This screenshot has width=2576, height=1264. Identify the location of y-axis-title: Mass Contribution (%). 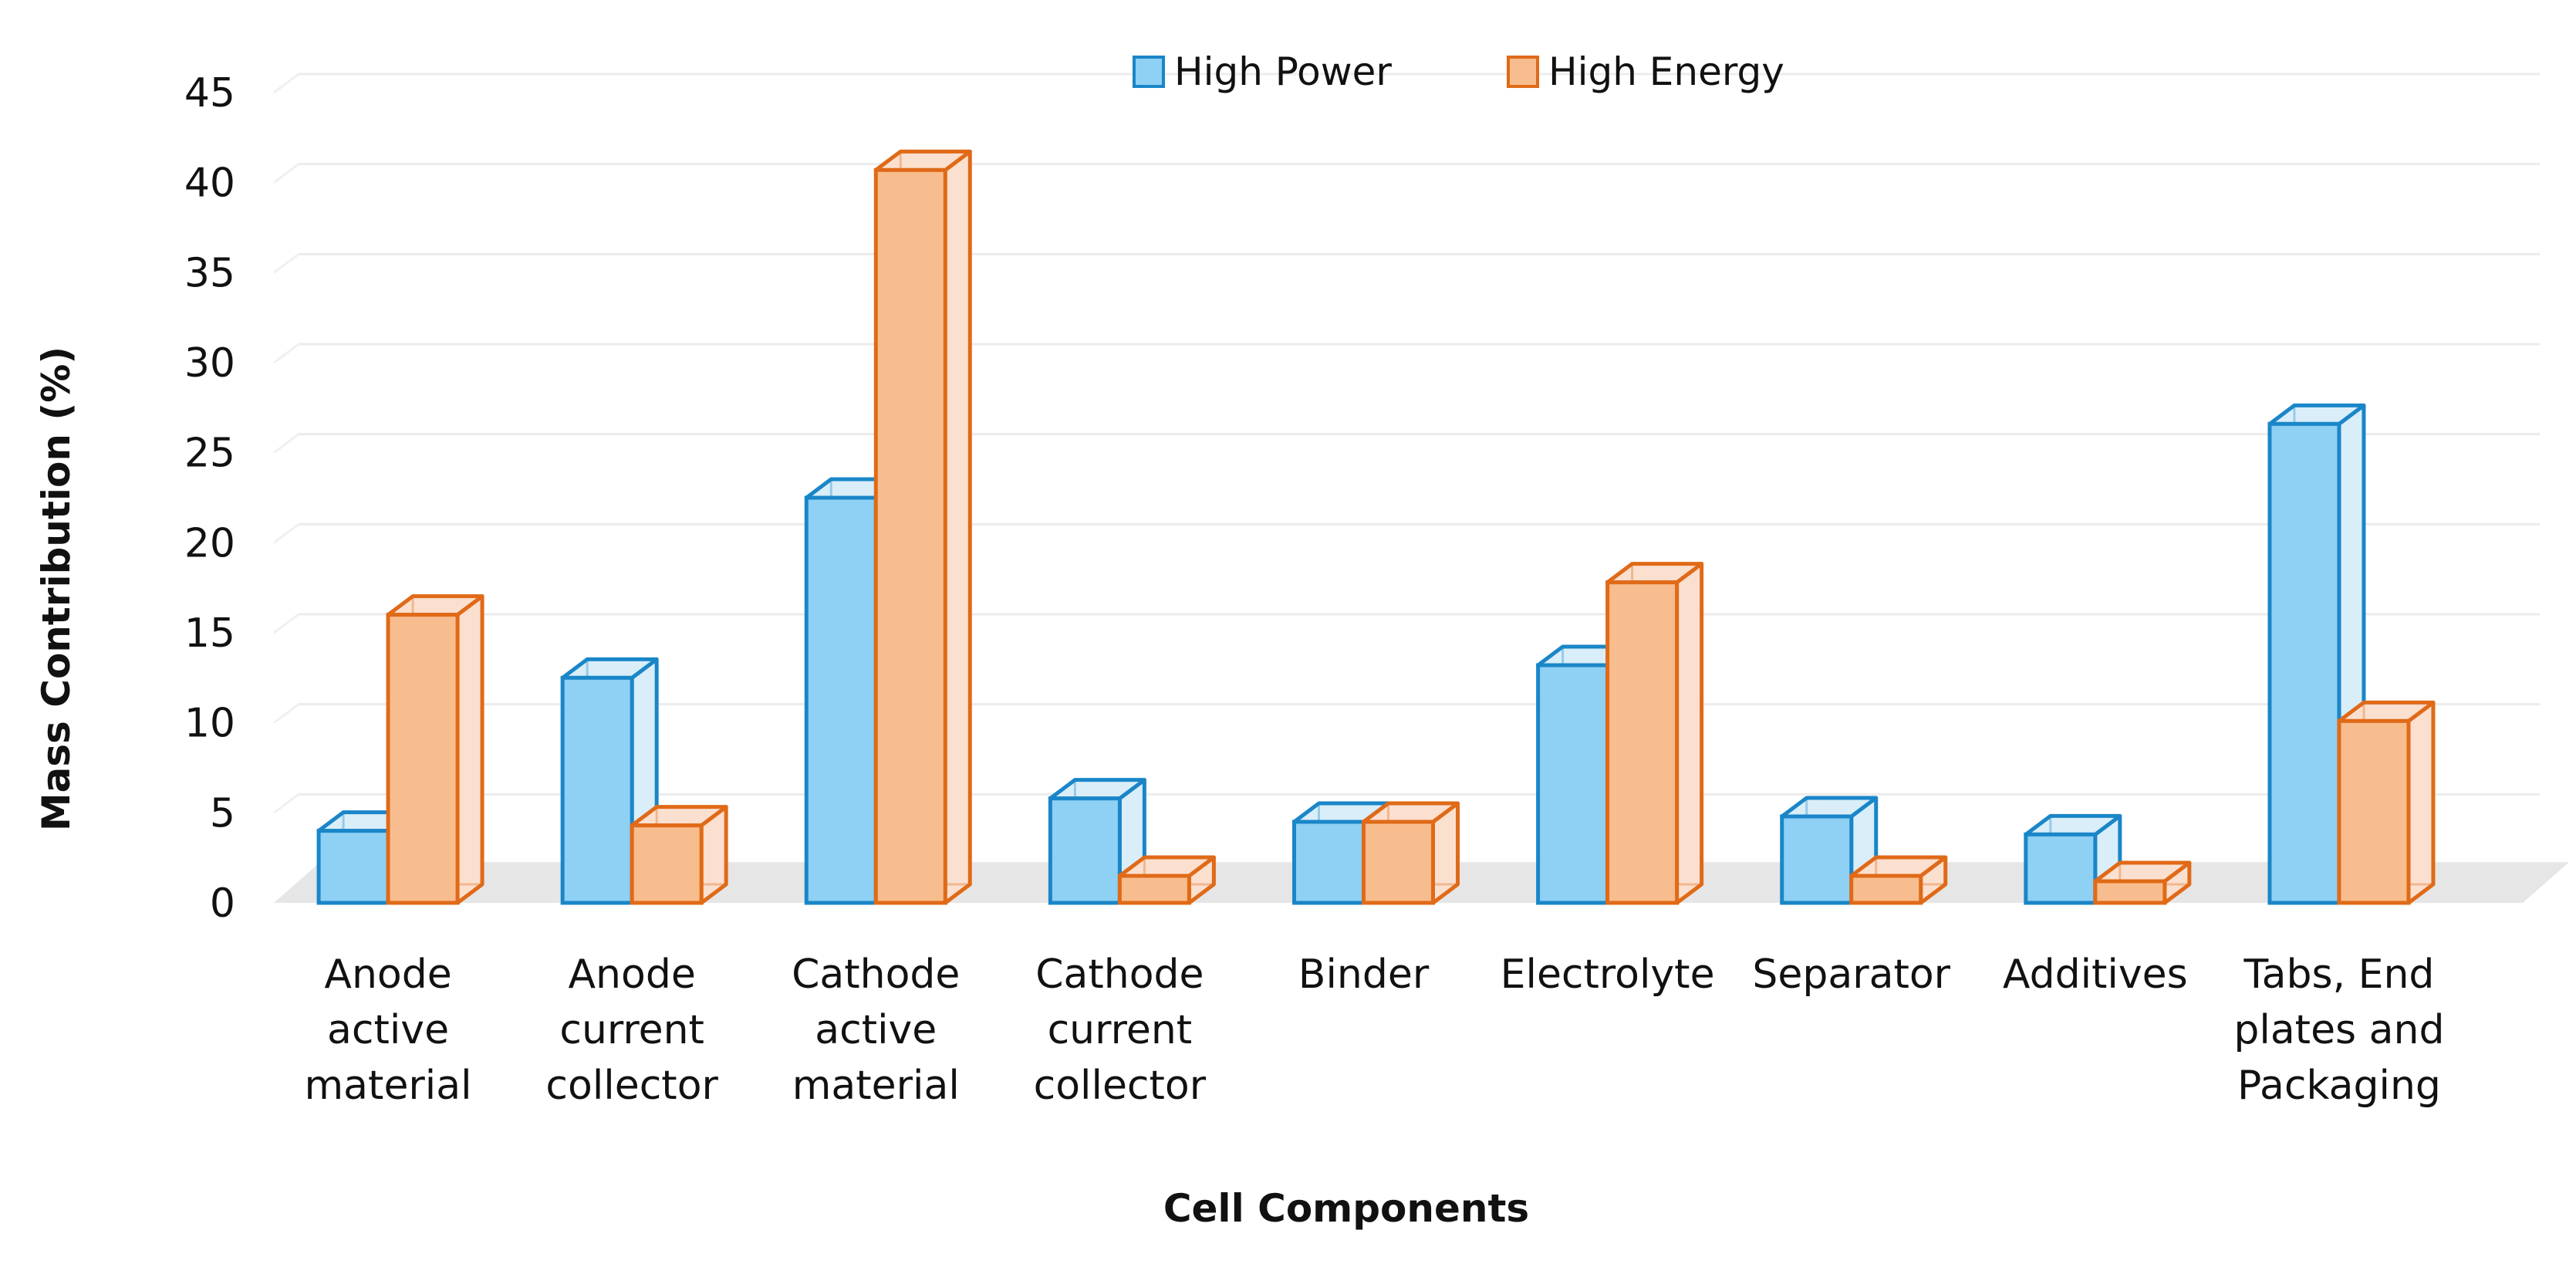
(57, 588).